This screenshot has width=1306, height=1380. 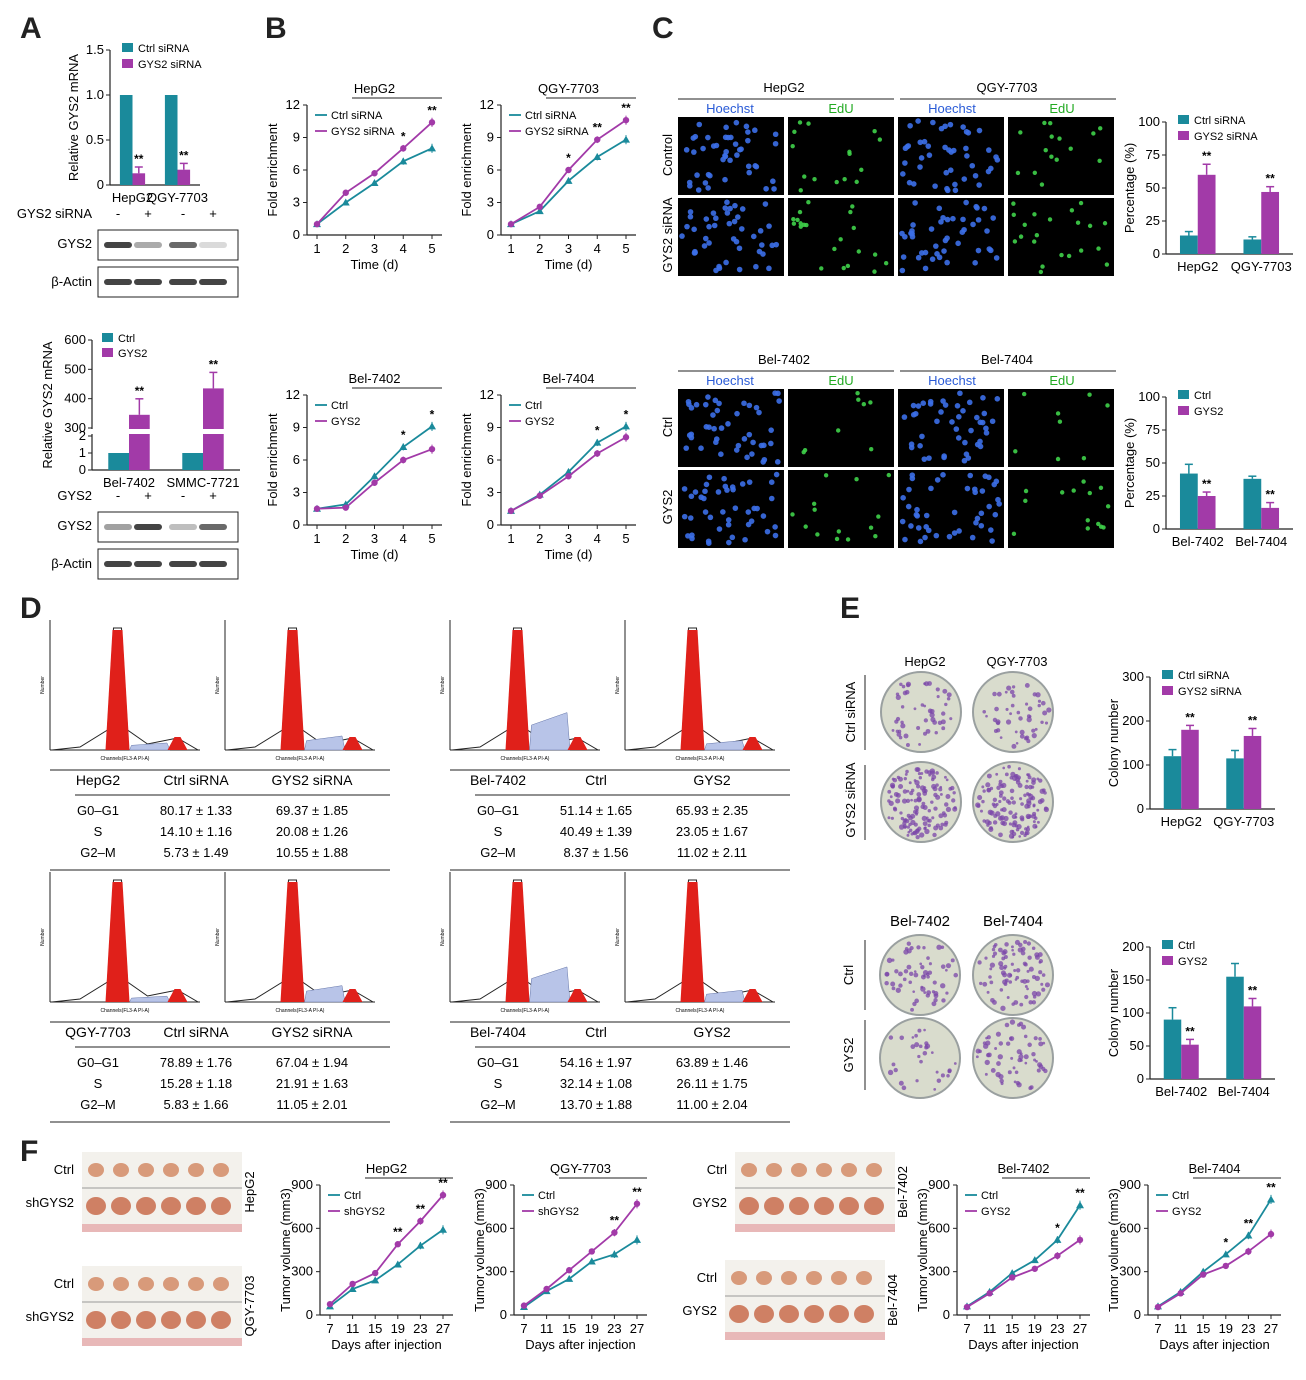 I want to click on y-tick-label: 12, so click(x=487, y=394).